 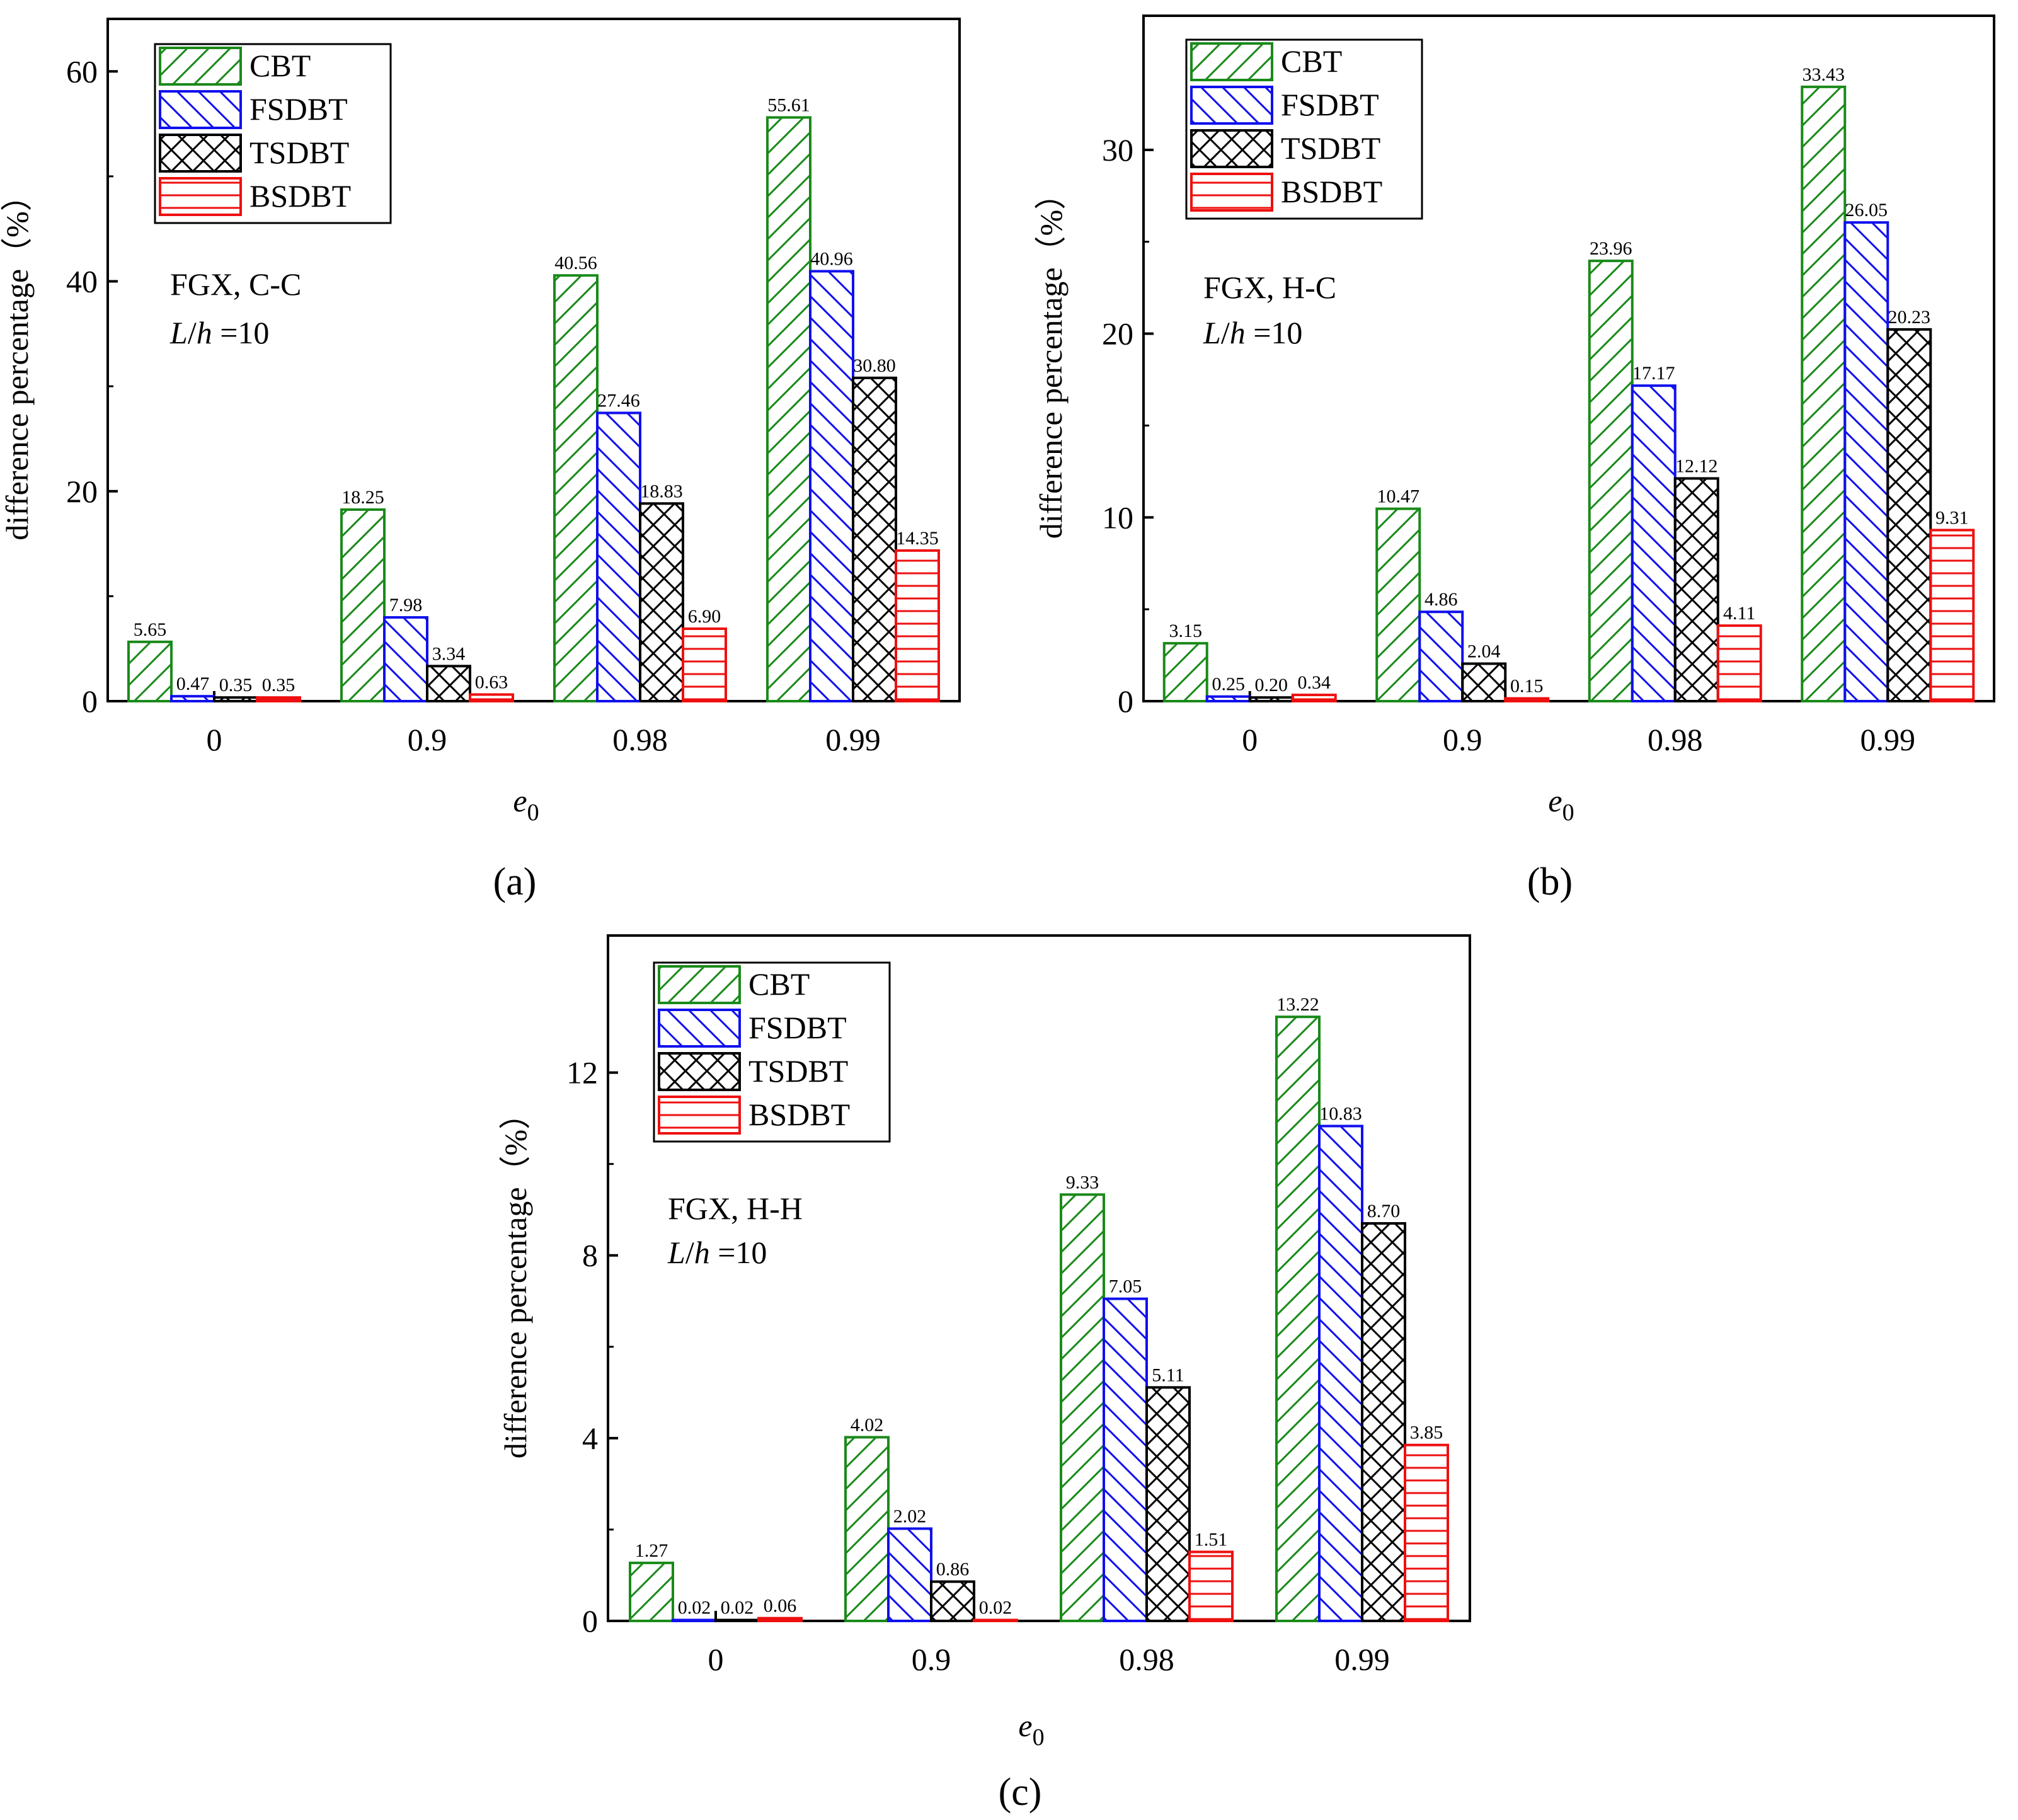 I want to click on x-tick-label: 0, so click(x=716, y=1659).